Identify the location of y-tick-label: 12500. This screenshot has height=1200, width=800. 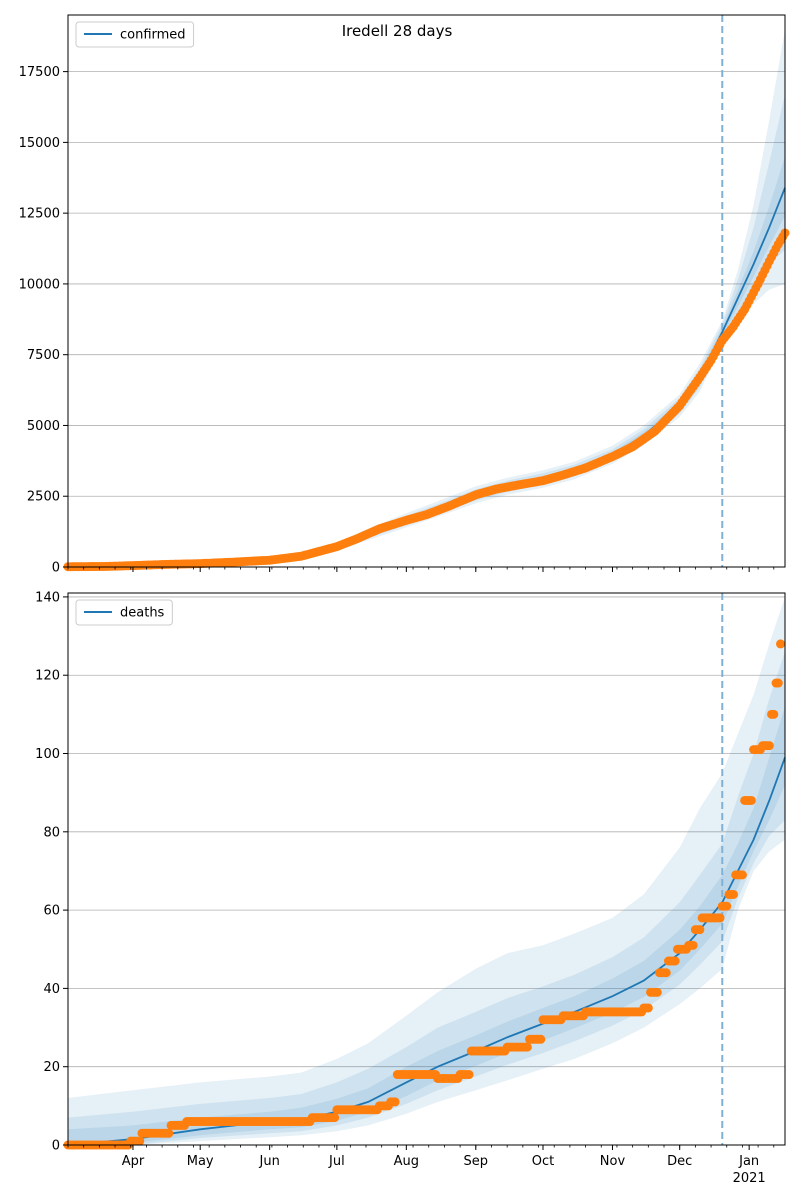
(39, 214).